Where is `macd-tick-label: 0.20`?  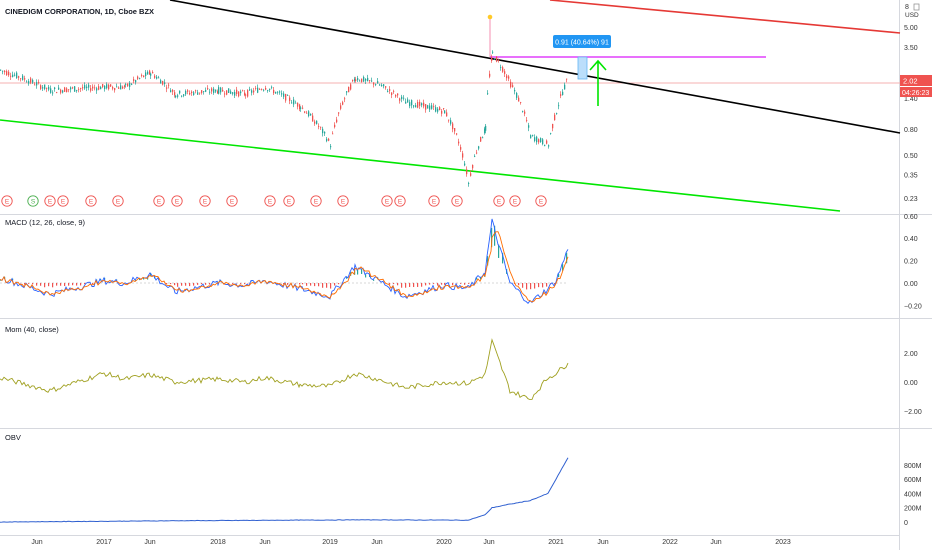
macd-tick-label: 0.20 is located at coordinates (911, 262).